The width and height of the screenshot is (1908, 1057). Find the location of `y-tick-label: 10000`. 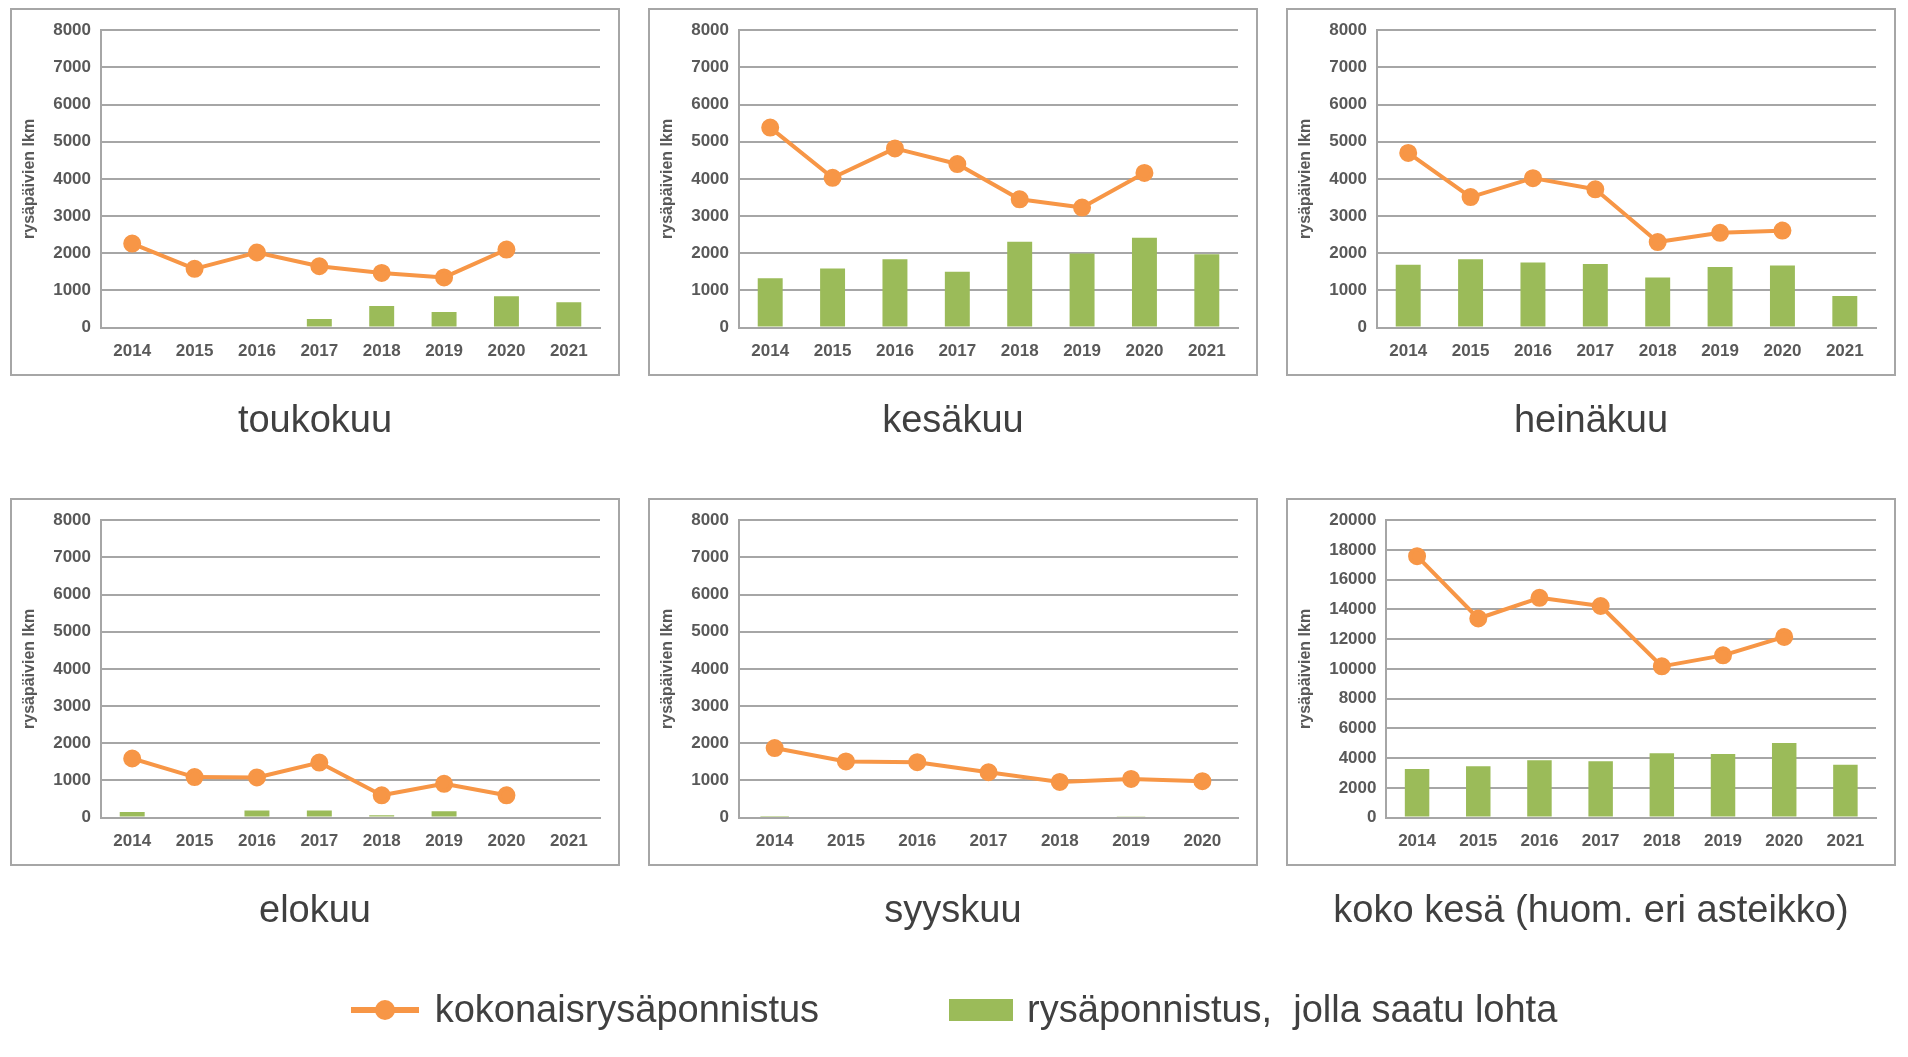

y-tick-label: 10000 is located at coordinates (1353, 668).